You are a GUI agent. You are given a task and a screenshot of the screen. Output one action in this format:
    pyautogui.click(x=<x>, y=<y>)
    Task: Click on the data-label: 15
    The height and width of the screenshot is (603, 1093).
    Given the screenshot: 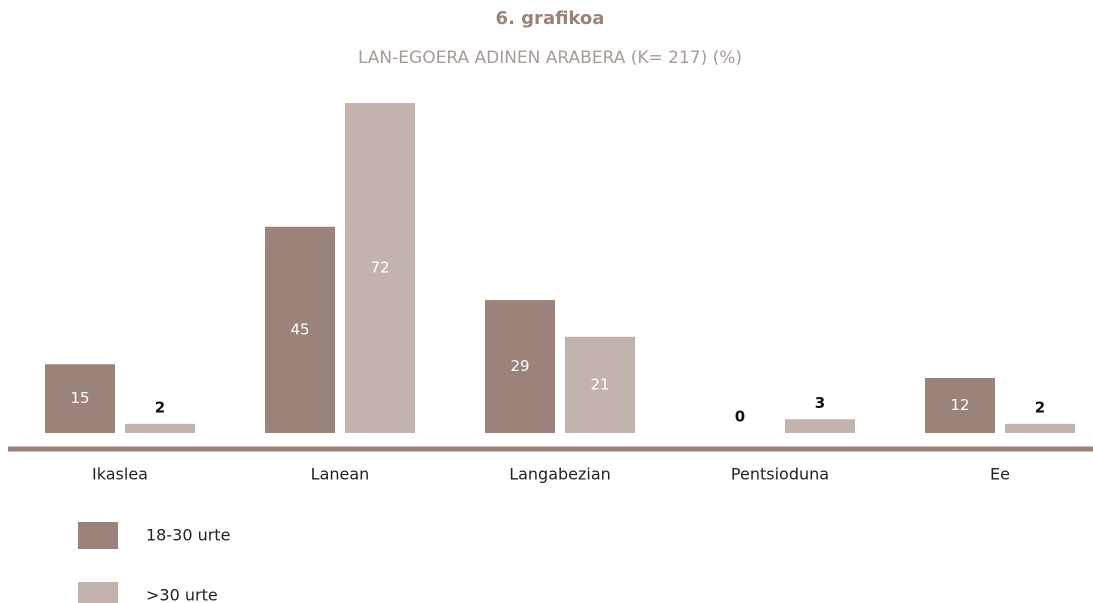 What is the action you would take?
    pyautogui.click(x=79, y=398)
    